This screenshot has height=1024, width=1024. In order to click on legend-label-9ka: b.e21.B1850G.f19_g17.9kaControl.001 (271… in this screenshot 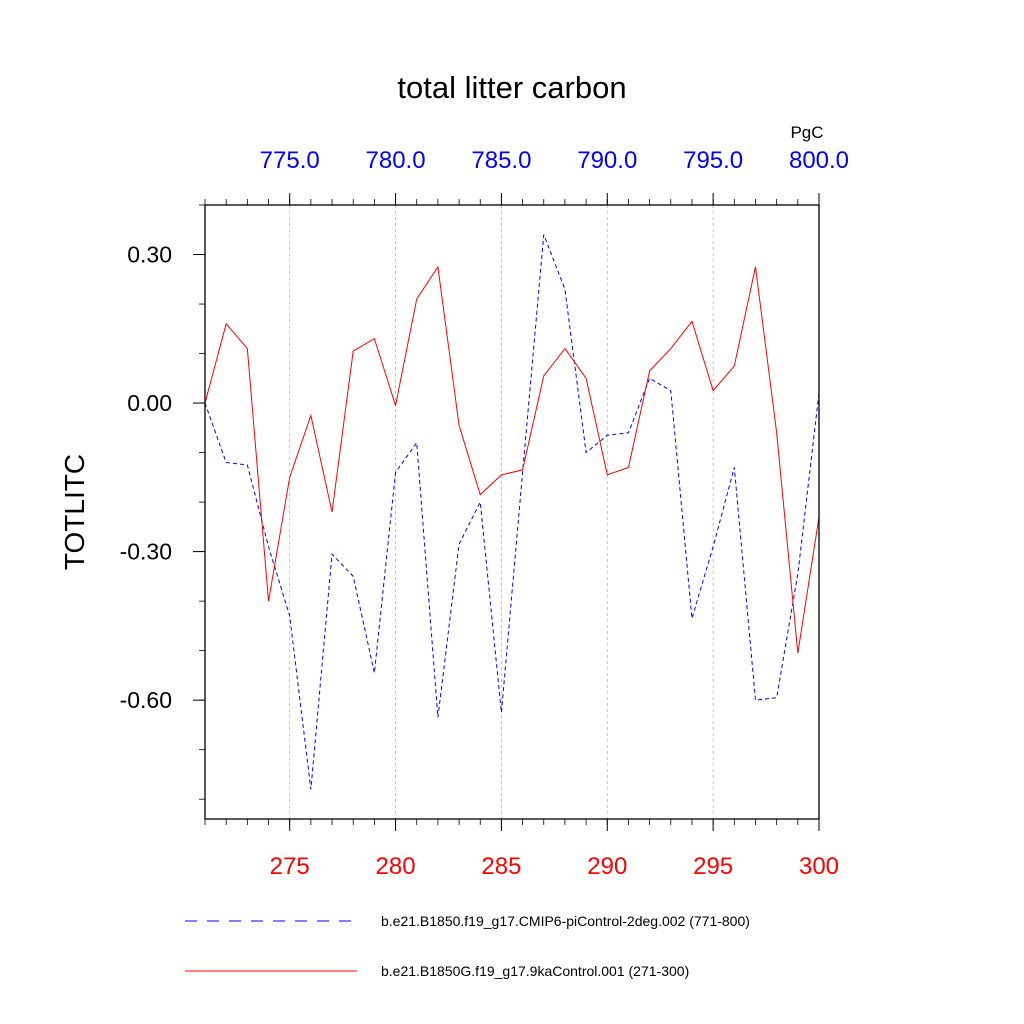, I will do `click(535, 971)`.